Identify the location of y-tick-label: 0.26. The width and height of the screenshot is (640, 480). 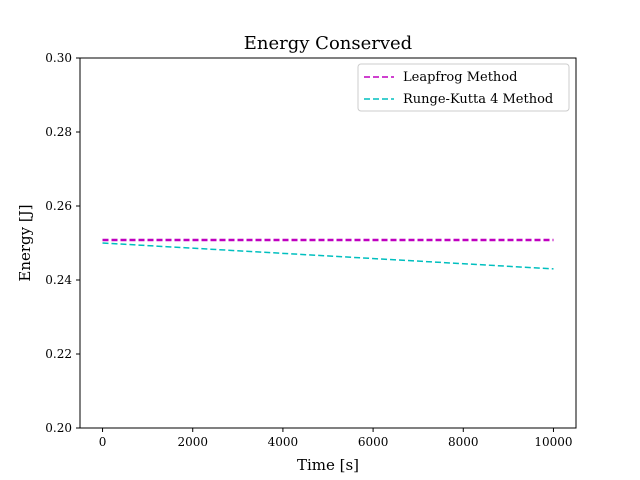
(58, 206).